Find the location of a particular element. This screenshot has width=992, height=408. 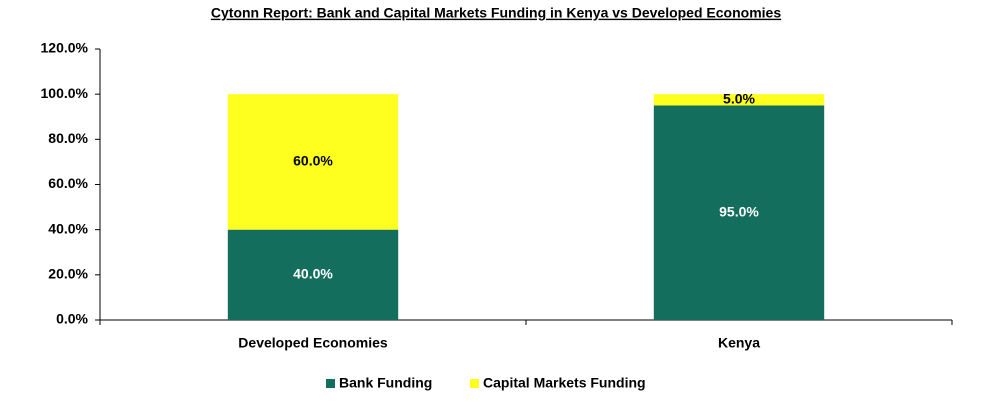

data-label: 40.0% is located at coordinates (313, 274).